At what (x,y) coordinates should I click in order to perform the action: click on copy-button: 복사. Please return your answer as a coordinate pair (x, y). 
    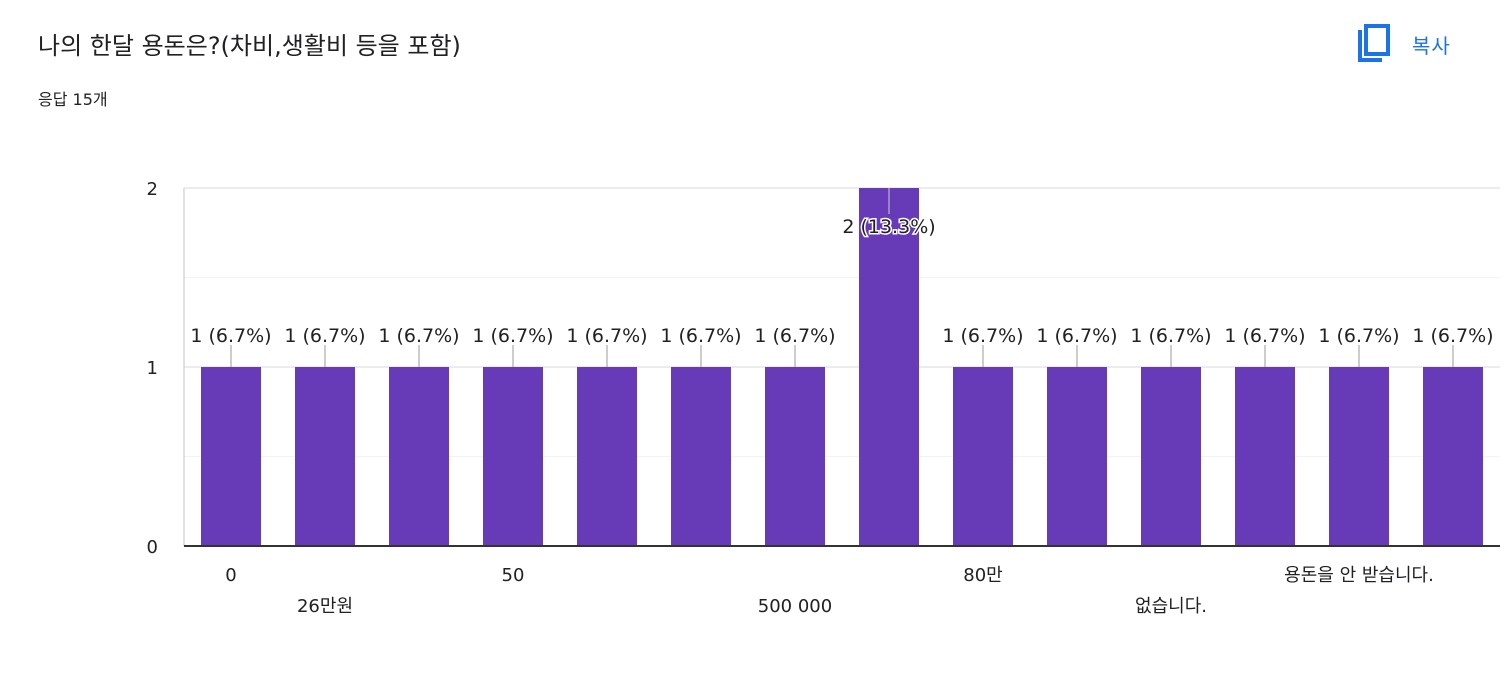
    Looking at the image, I should click on (1403, 44).